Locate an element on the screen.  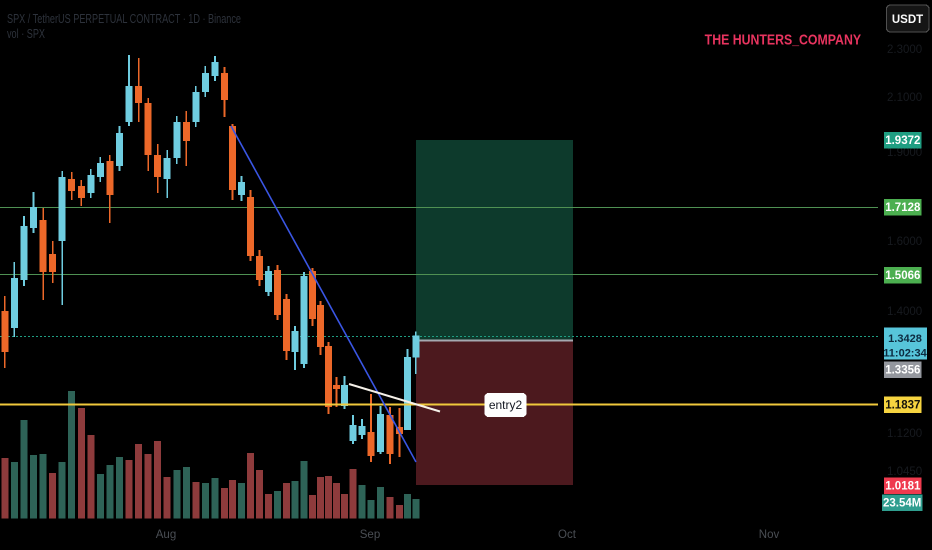
svg-text: 1.3428 is located at coordinates (905, 339).